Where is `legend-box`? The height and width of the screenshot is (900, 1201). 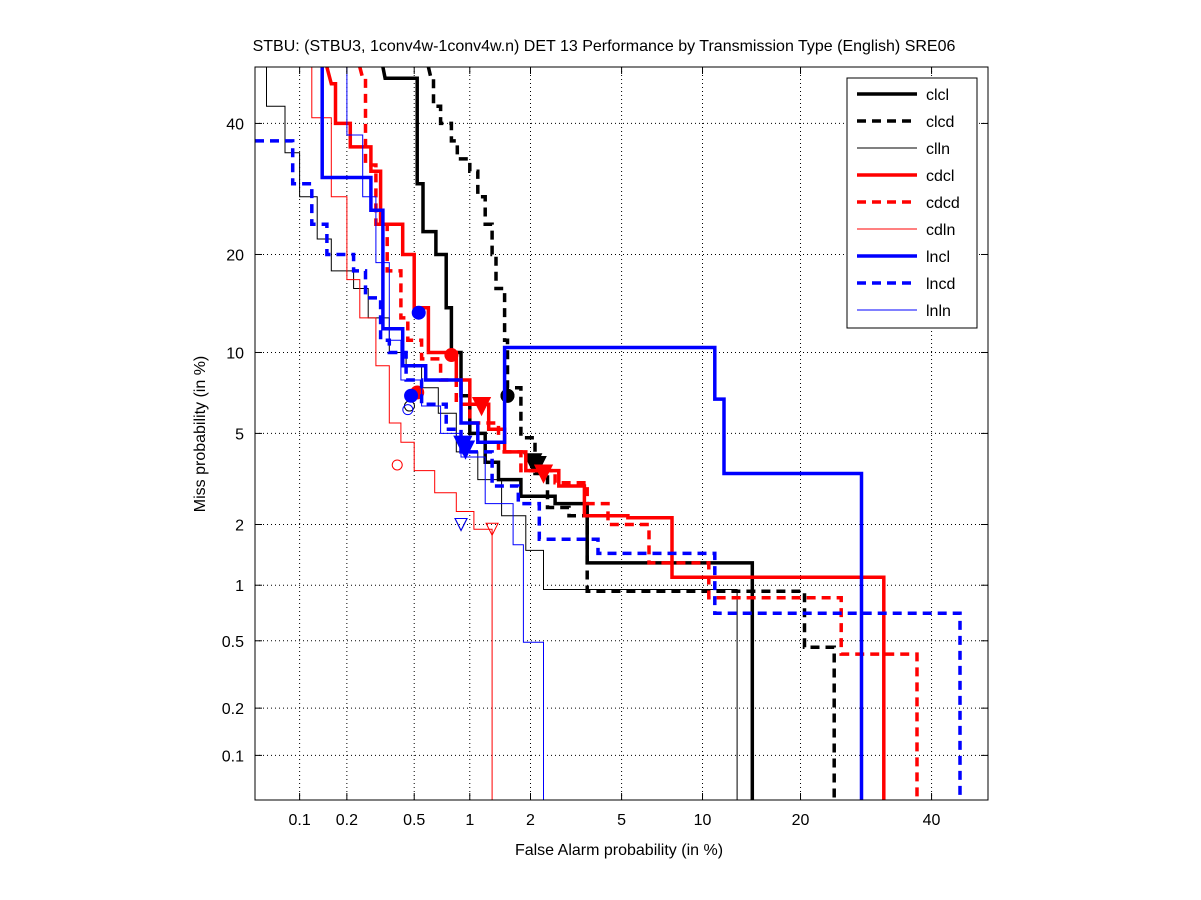
legend-box is located at coordinates (912, 203).